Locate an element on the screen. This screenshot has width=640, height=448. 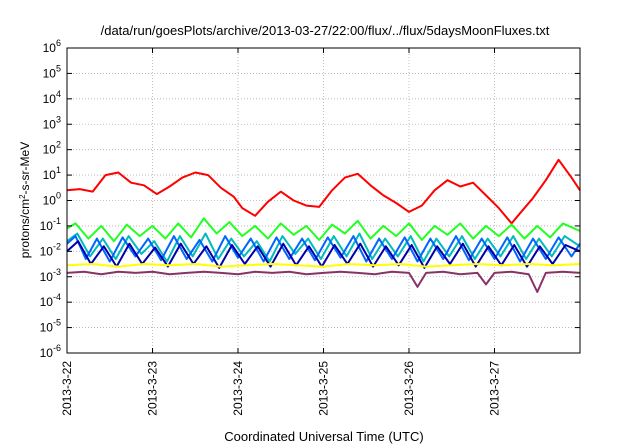
y-tick-label: 10⁻³ is located at coordinates (50, 275).